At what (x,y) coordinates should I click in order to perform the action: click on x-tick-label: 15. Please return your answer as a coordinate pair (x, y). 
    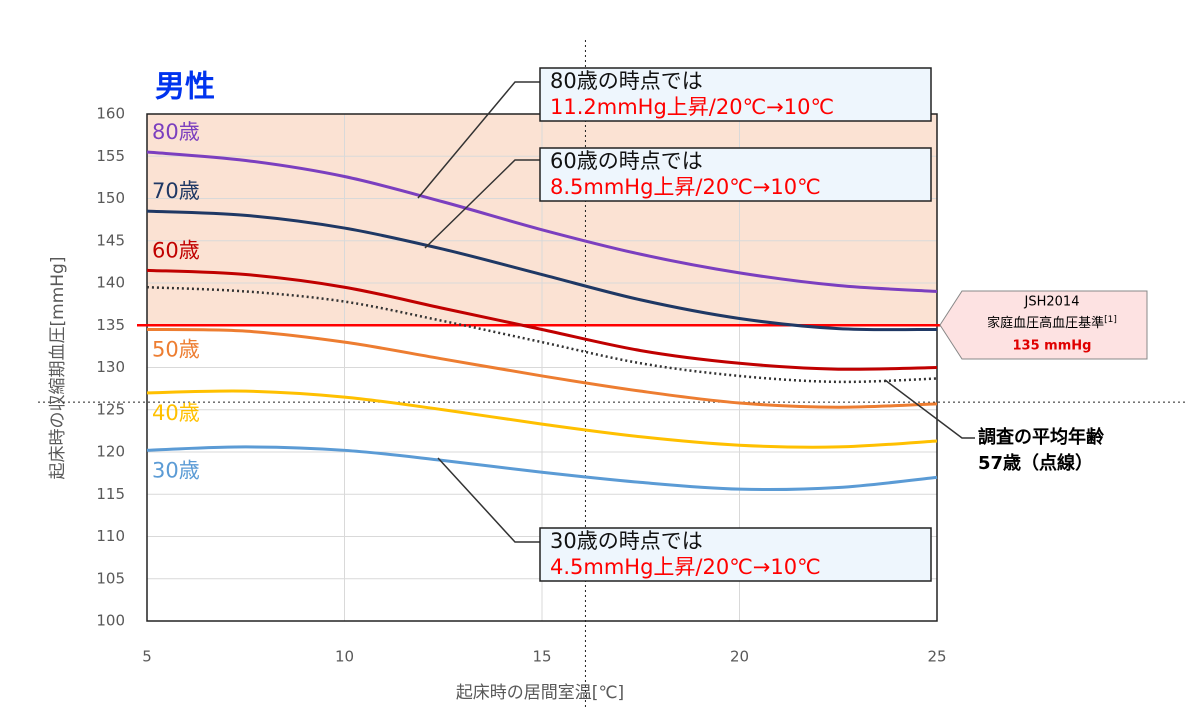
    Looking at the image, I should click on (541, 657).